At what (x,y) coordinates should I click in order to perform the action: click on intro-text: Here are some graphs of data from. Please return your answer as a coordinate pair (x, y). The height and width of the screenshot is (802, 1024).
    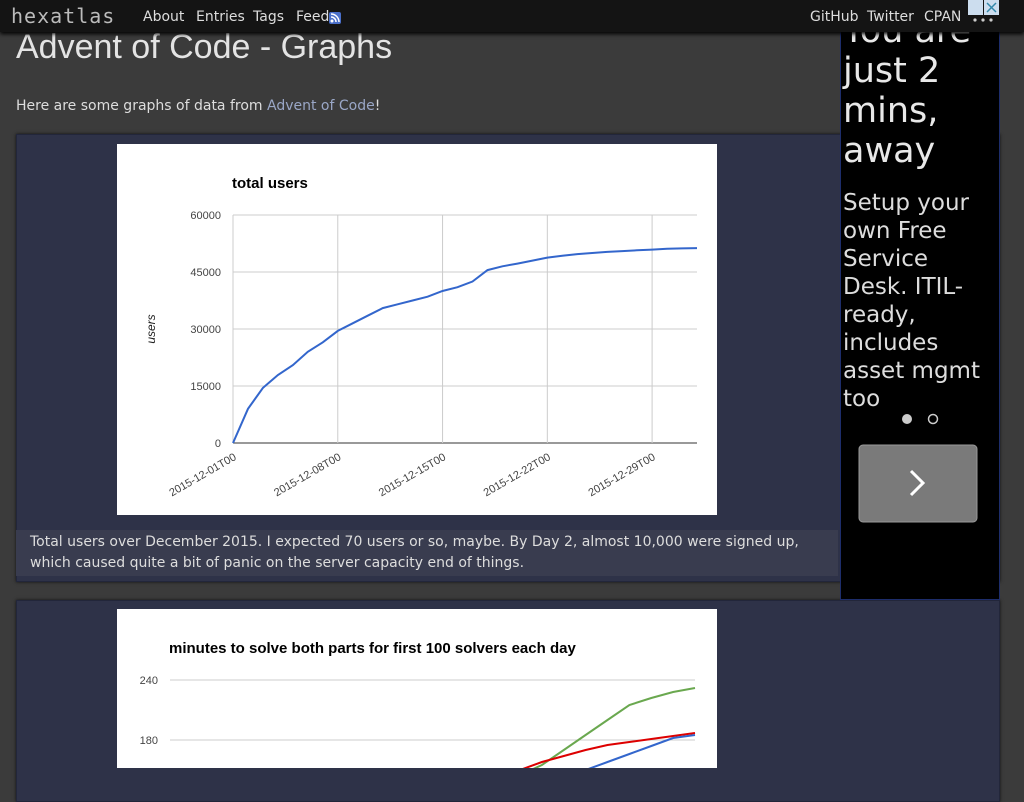
    Looking at the image, I should click on (141, 106).